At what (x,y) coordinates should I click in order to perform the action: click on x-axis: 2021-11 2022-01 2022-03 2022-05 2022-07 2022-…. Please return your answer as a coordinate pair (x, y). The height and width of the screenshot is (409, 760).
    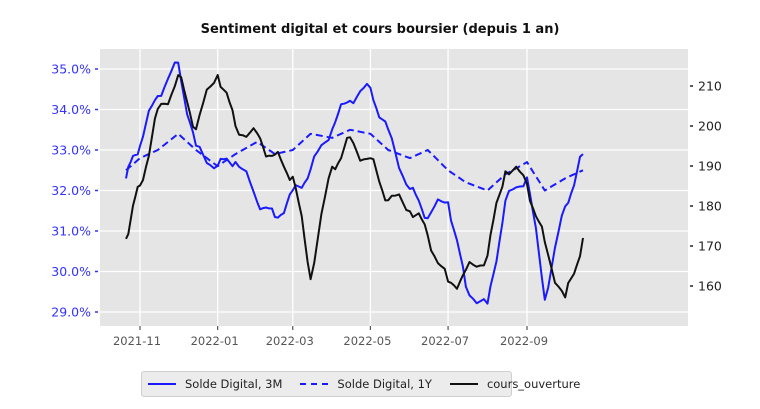
    Looking at the image, I should click on (330, 337).